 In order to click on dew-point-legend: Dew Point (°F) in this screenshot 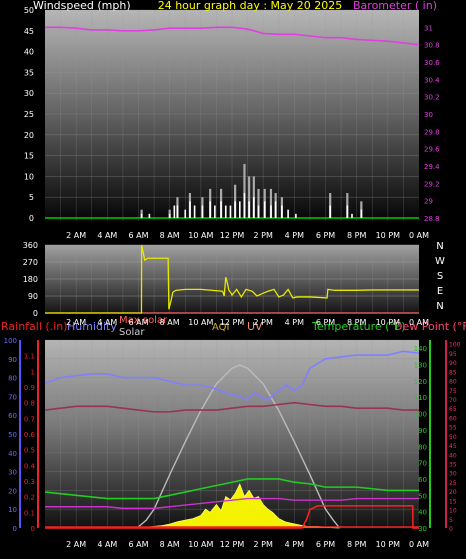, I will do `click(430, 326)`.